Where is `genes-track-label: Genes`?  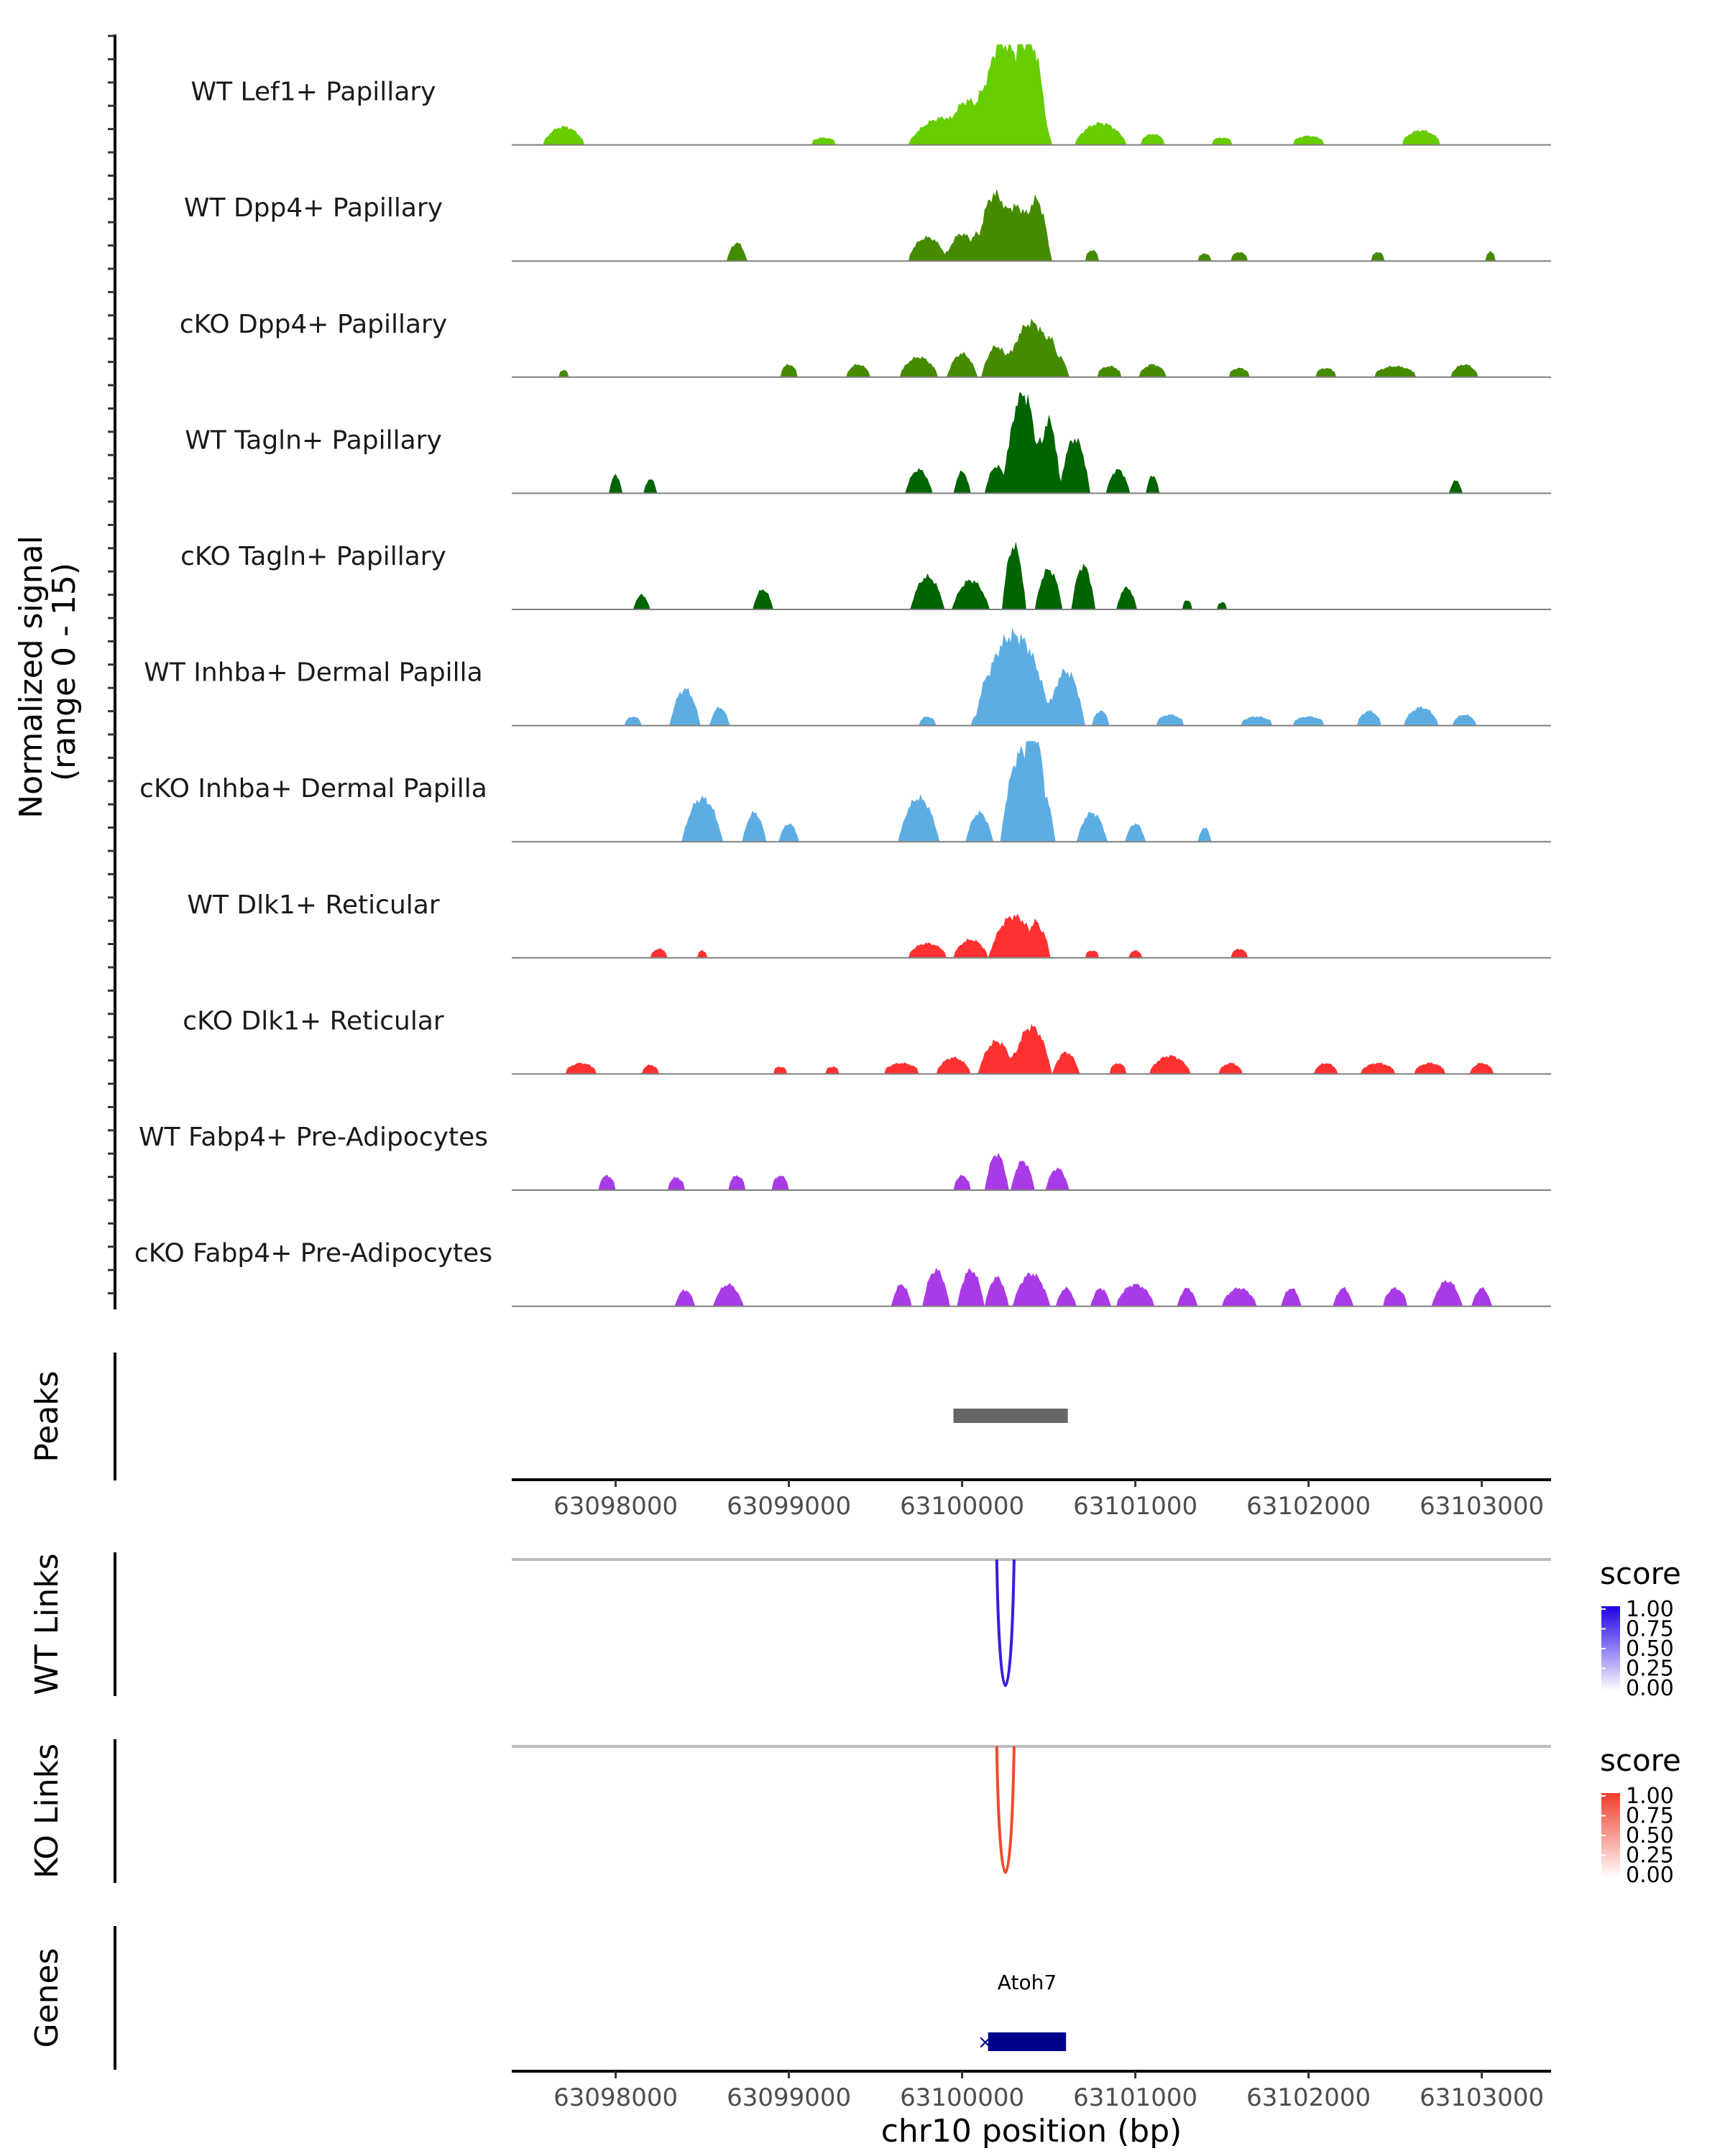
genes-track-label: Genes is located at coordinates (47, 1998).